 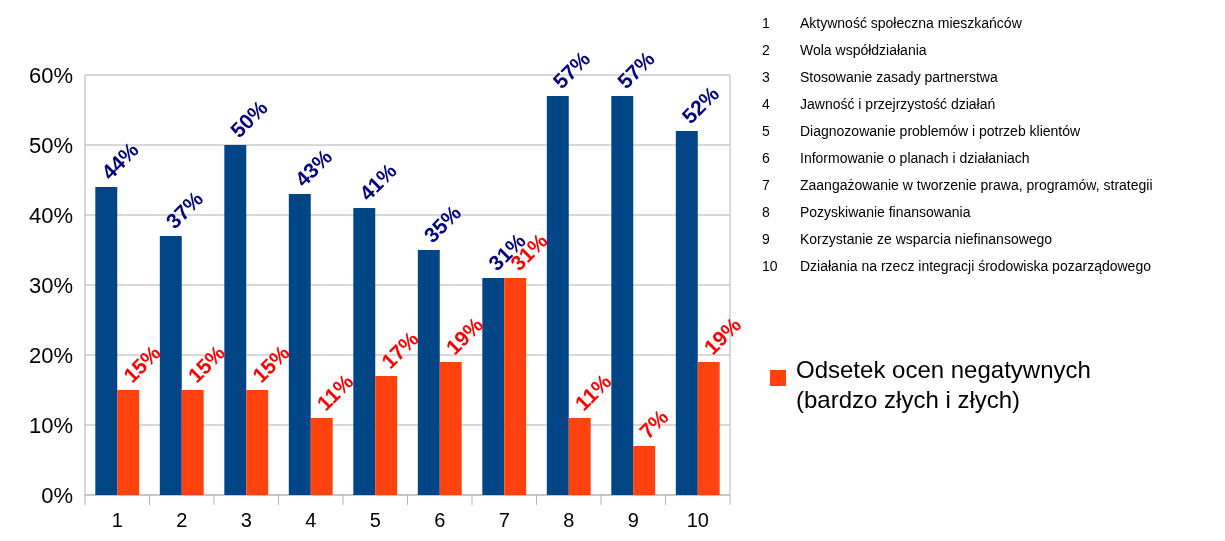 What do you see at coordinates (896, 158) in the screenshot?
I see `text: 6 Informowanie o planach i działaniach` at bounding box center [896, 158].